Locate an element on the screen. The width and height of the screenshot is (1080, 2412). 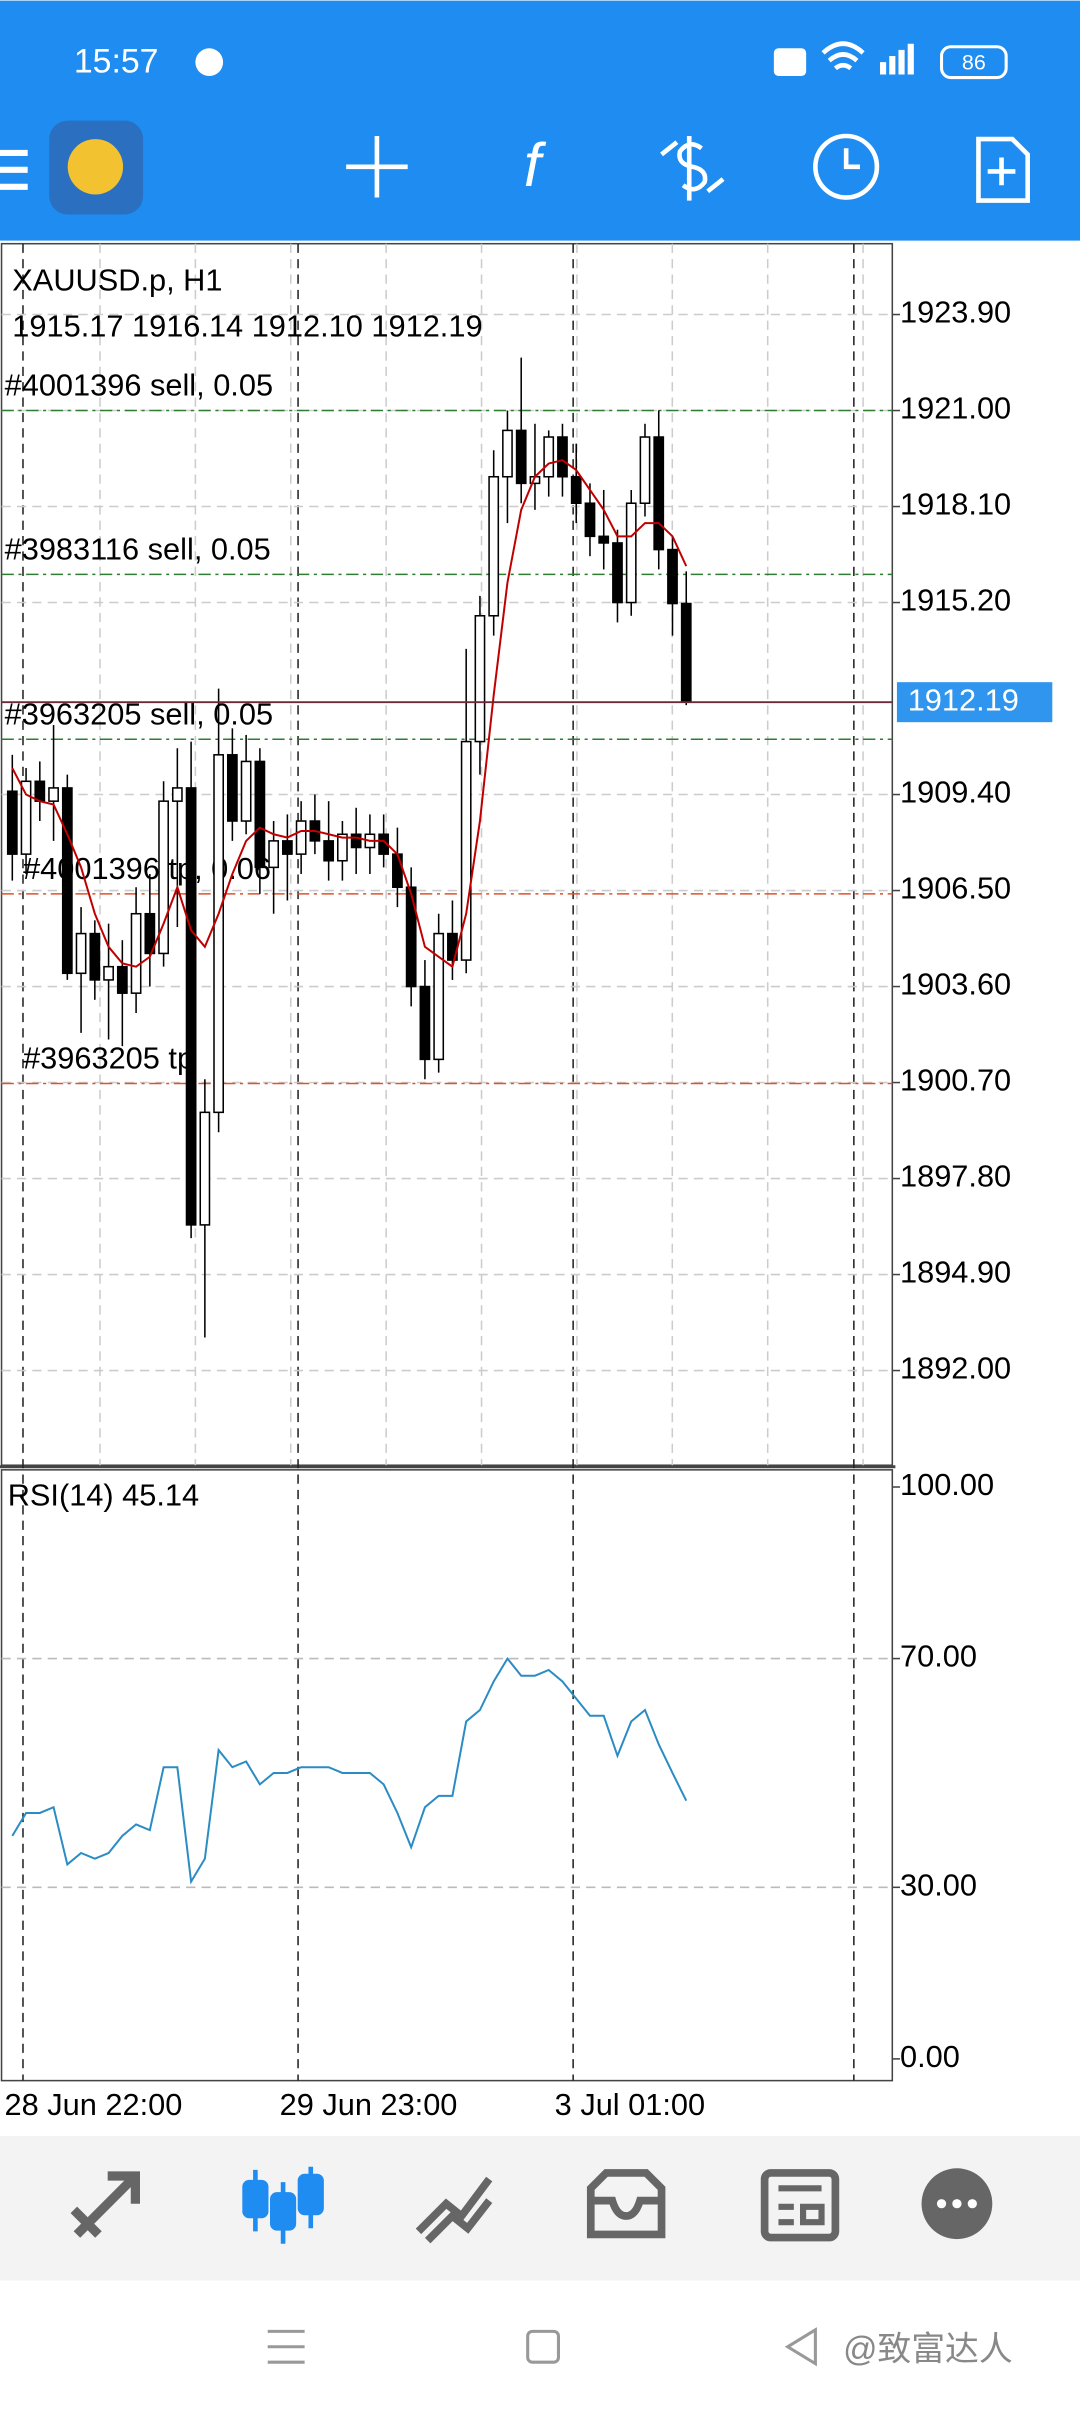
history-tab is located at coordinates (626, 2204).